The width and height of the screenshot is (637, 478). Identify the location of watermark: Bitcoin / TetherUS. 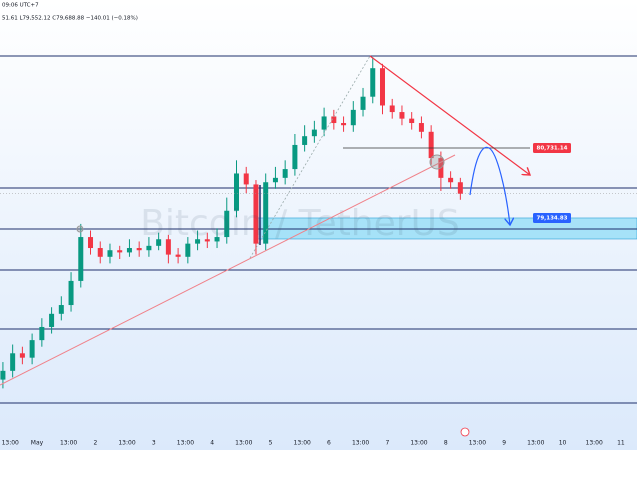
(300, 223).